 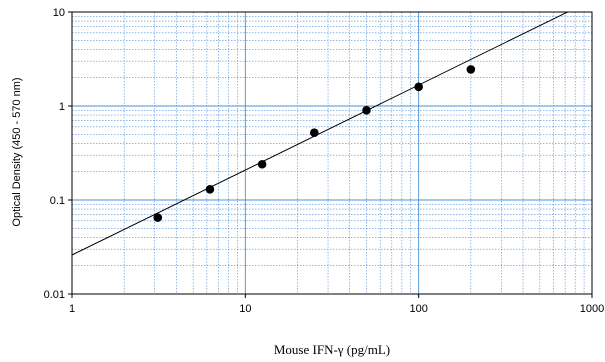 What do you see at coordinates (62, 107) in the screenshot?
I see `y-tick-label: 1` at bounding box center [62, 107].